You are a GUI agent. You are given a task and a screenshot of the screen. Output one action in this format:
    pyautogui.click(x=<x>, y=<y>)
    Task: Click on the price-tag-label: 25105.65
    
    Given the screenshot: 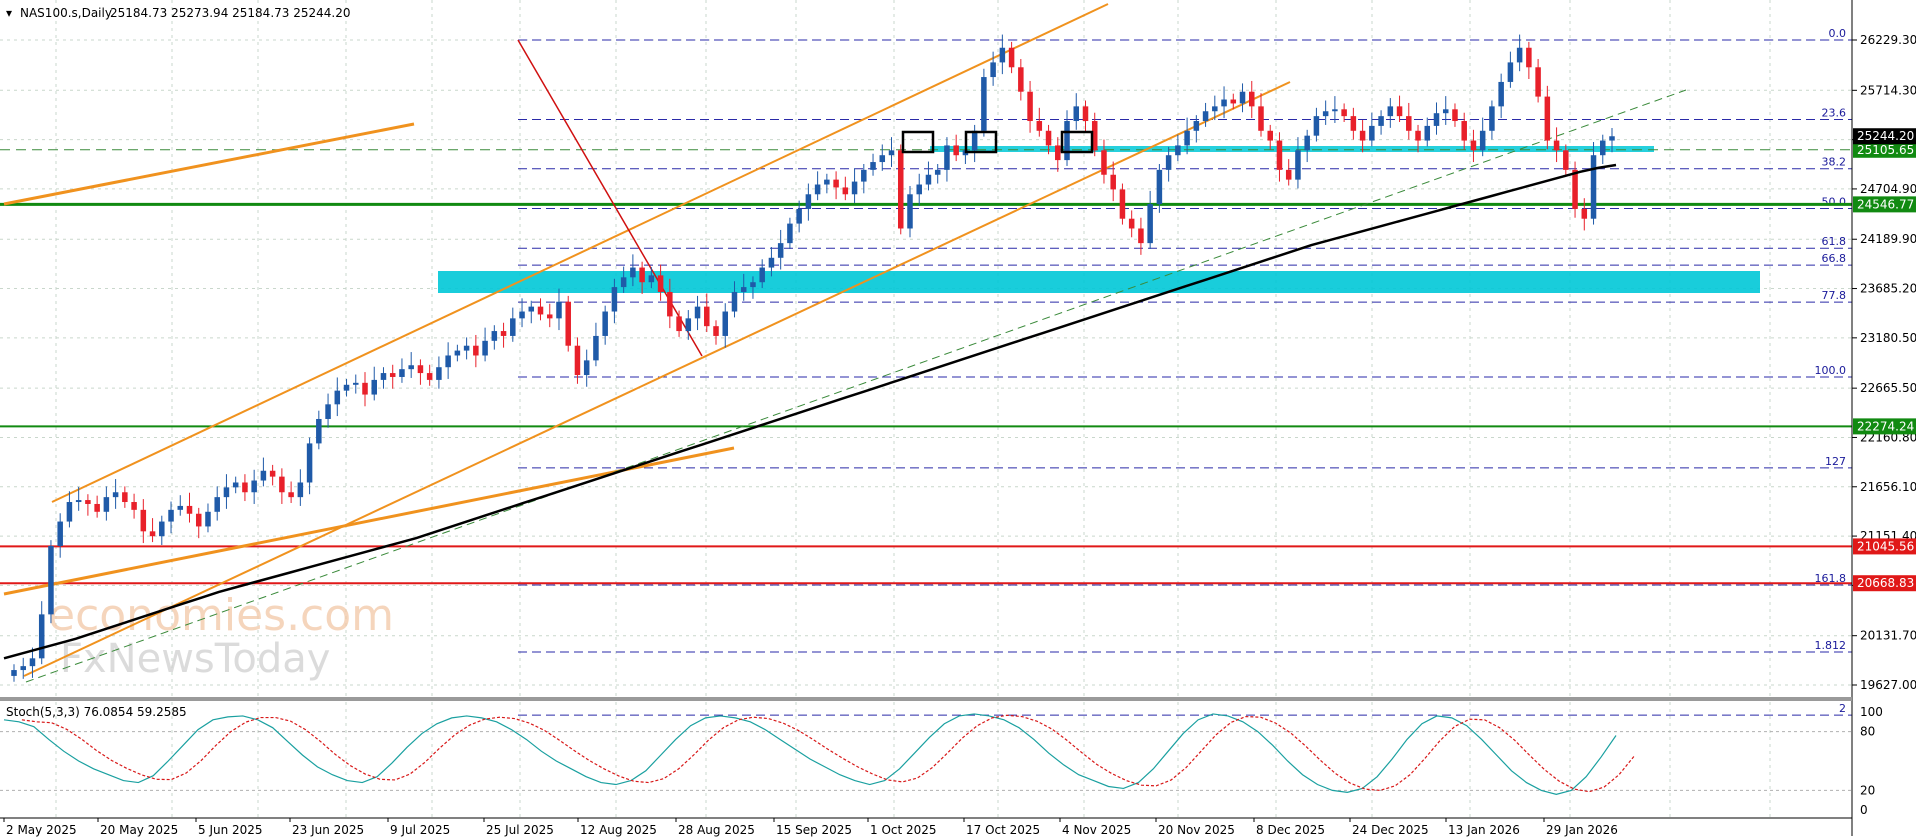 What is the action you would take?
    pyautogui.click(x=1885, y=150)
    